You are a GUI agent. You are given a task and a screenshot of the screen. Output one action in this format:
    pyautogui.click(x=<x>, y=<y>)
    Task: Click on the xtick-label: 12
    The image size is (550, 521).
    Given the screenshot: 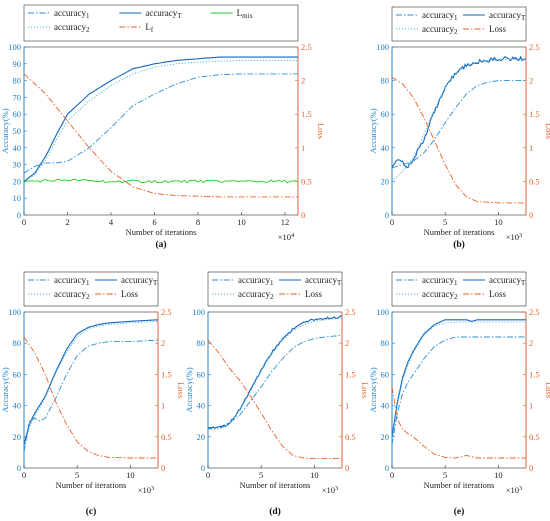 What is the action you would take?
    pyautogui.click(x=285, y=222)
    